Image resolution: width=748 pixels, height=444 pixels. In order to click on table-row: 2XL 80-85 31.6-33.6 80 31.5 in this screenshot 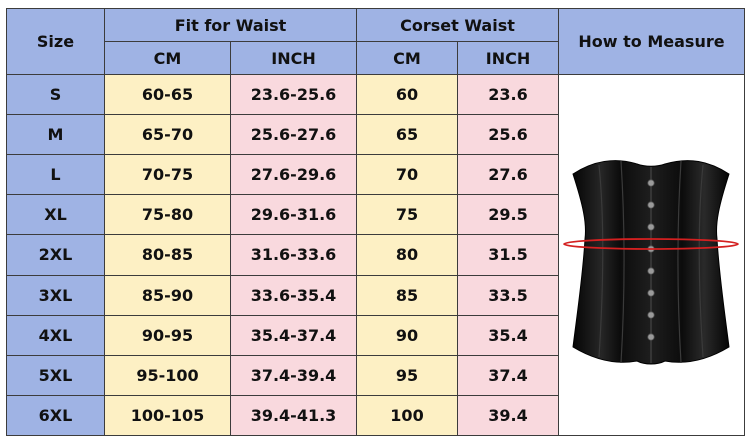, I will do `click(375, 255)`.